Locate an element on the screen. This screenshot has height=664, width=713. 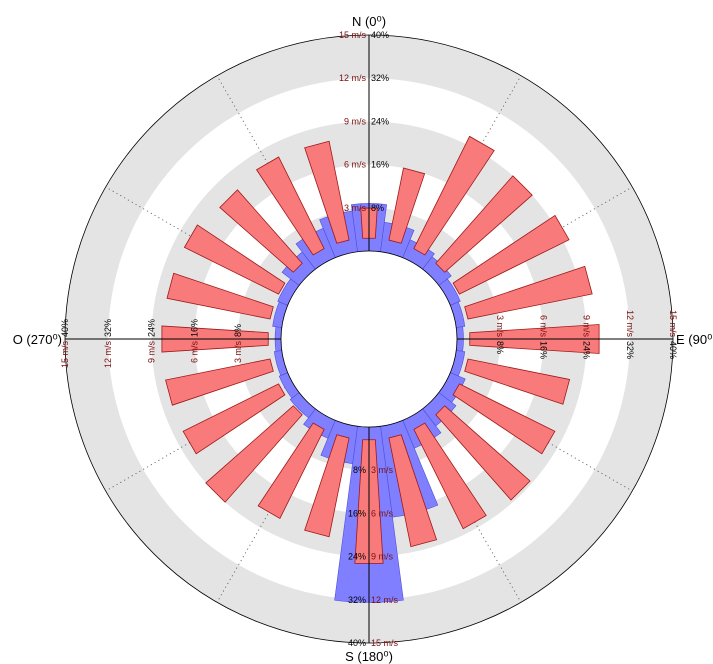
inner-ring is located at coordinates (369, 339).